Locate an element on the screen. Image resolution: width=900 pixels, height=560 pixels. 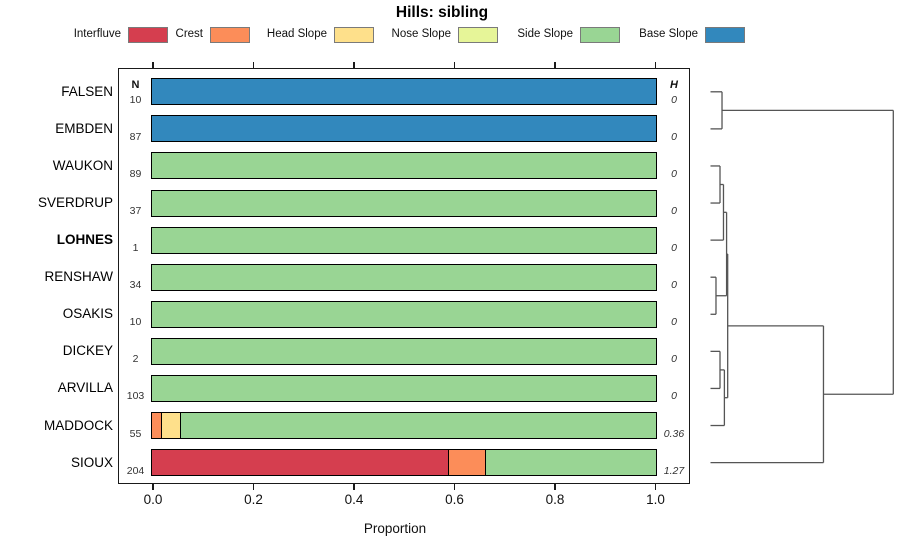
legend-label-side_slope: Side Slope is located at coordinates (545, 34).